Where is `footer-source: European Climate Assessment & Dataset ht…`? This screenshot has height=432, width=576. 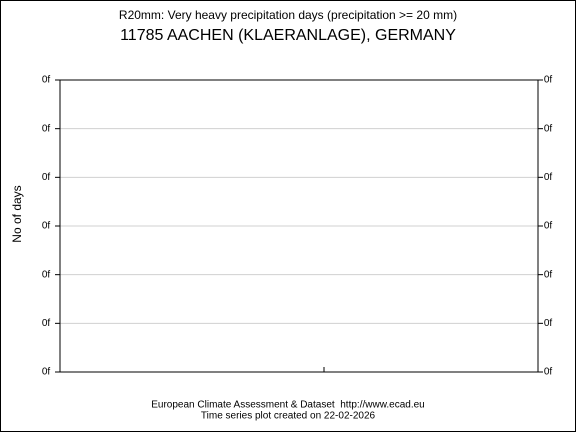 footer-source: European Climate Assessment & Dataset ht… is located at coordinates (287, 405).